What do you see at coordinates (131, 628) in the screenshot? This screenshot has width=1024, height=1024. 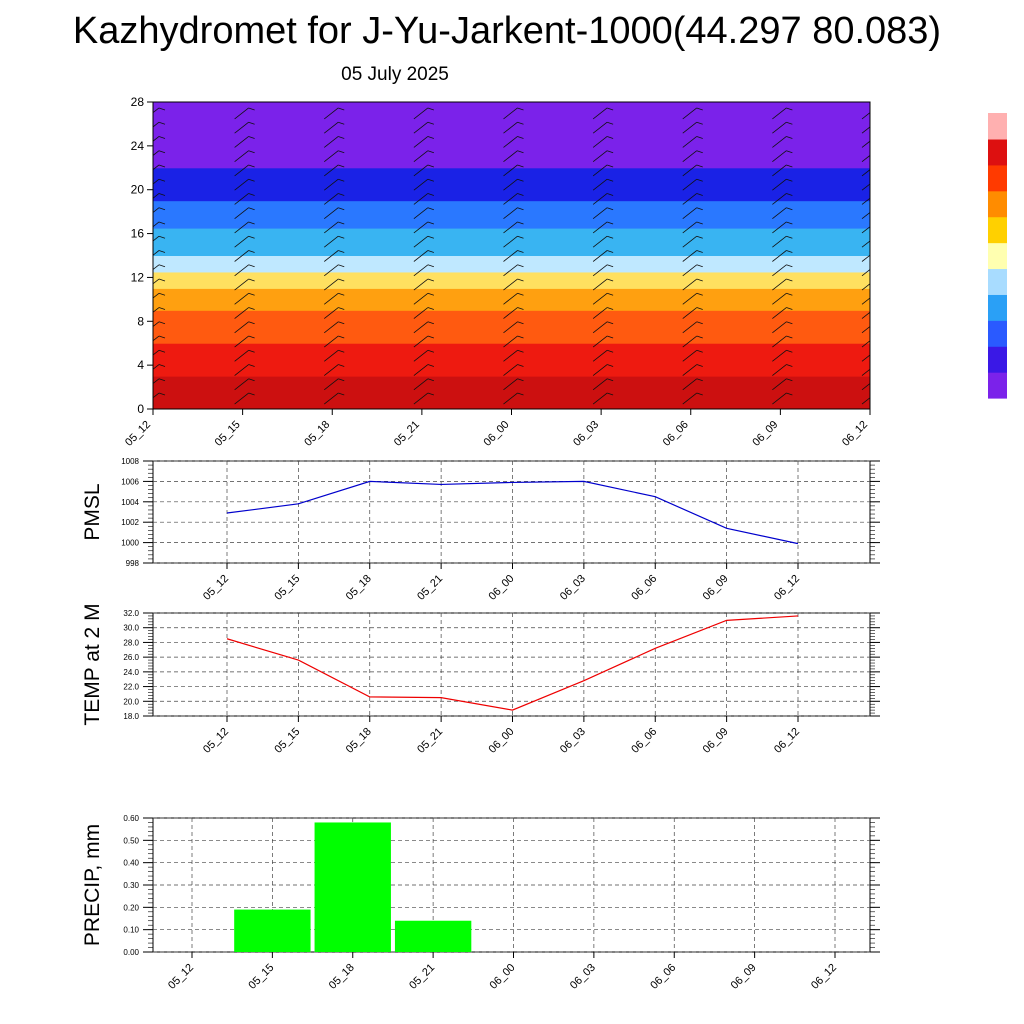 I see `y-tick-label: 30.0` at bounding box center [131, 628].